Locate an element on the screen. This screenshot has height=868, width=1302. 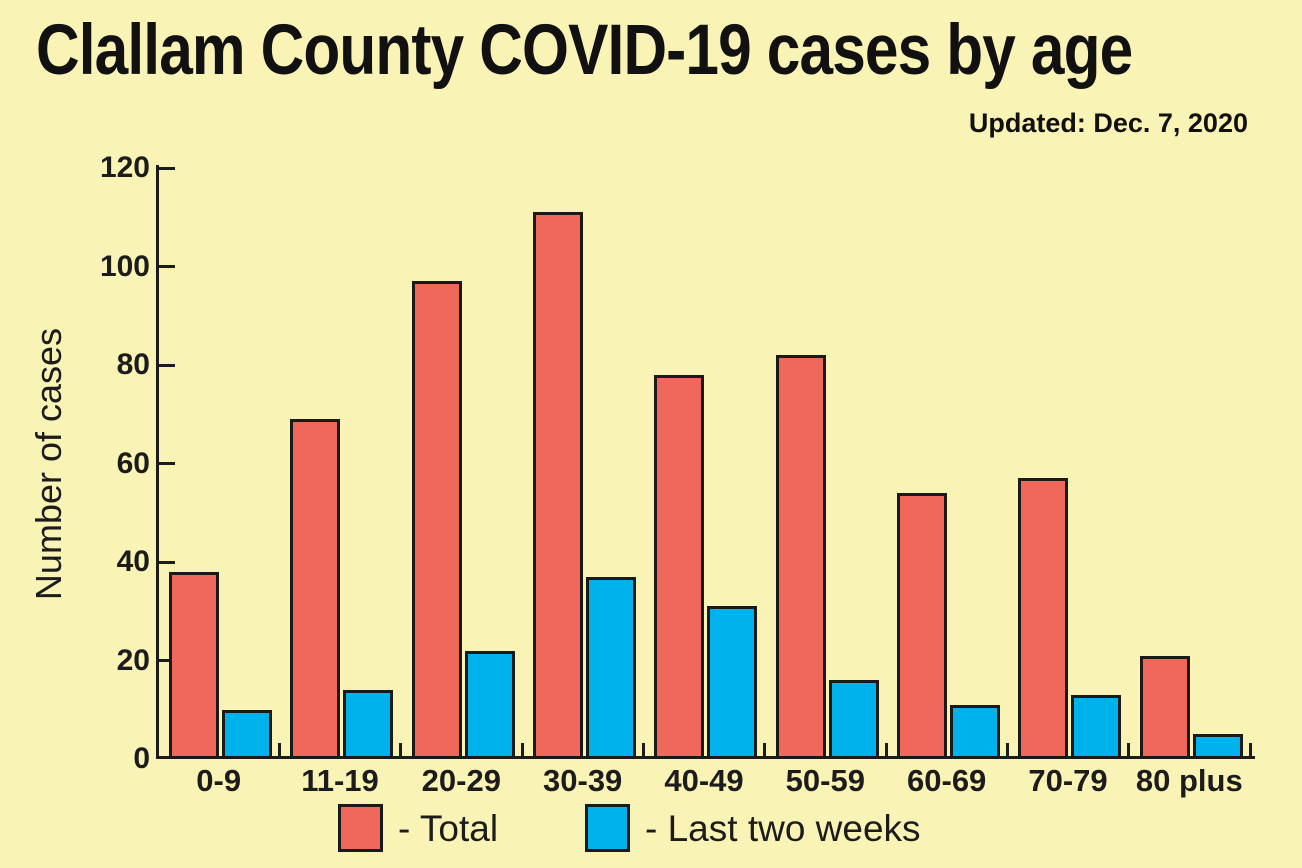
chart-title: Clallam County COVID-19 cases by age is located at coordinates (584, 50).